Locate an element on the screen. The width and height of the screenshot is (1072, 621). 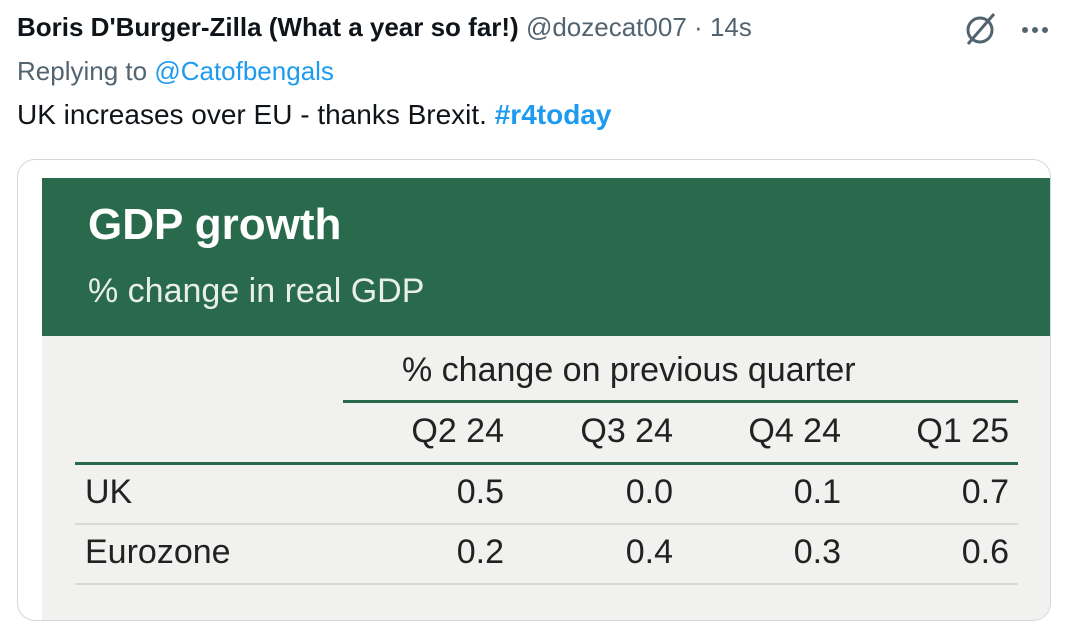
cell: 0.5 is located at coordinates (480, 492).